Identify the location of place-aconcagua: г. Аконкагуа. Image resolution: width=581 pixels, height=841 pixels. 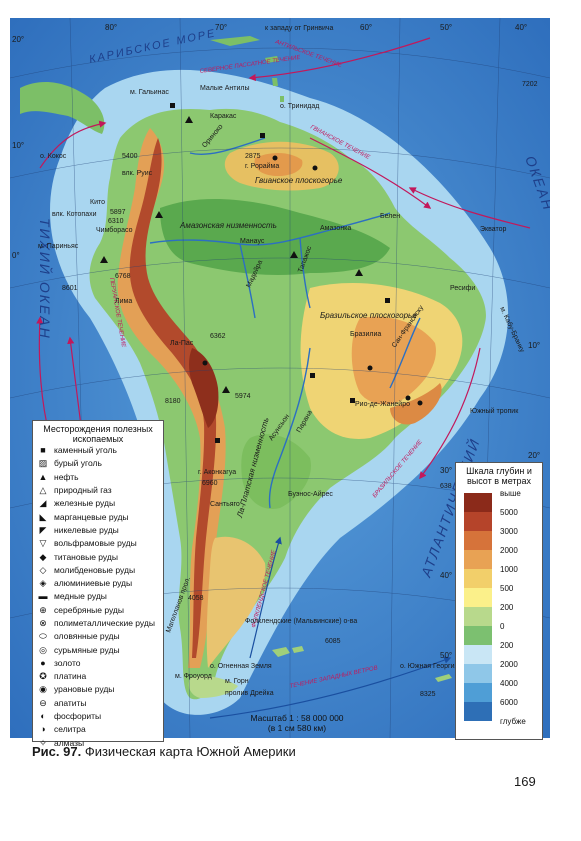
(217, 472).